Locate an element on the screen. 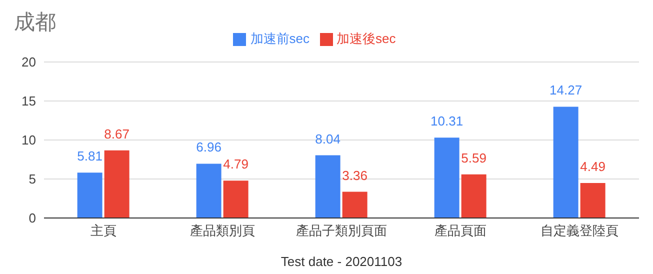 The image size is (653, 274). data-label: 8.67 is located at coordinates (117, 134).